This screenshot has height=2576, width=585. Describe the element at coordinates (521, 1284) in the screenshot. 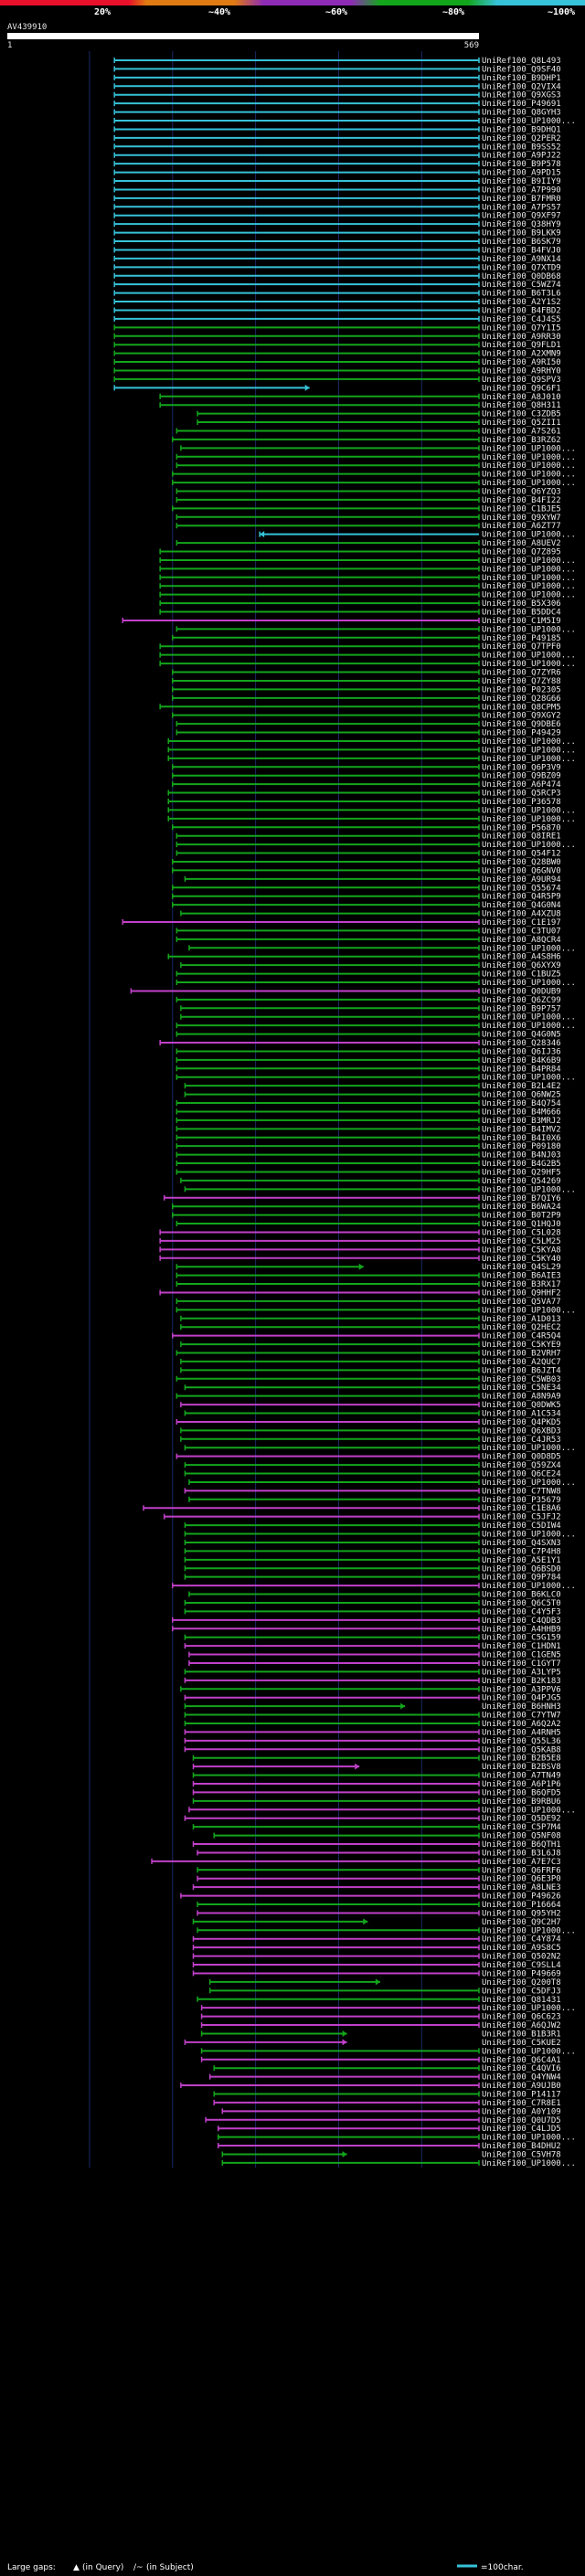

I see `hit-label: UniRef100_B3RX17` at that location.